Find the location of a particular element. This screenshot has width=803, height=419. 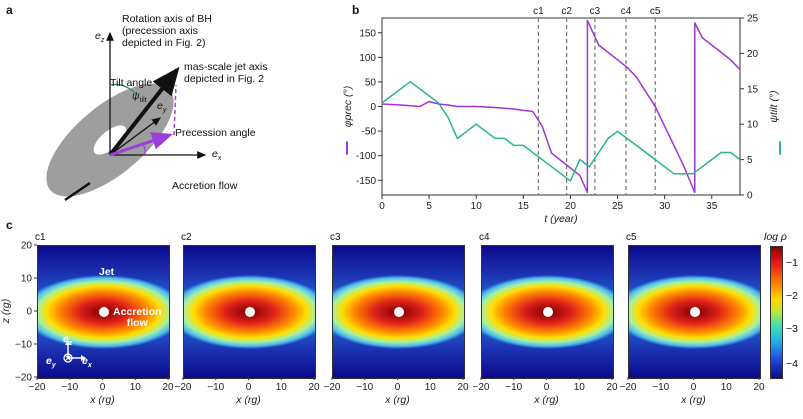

ey-label: ey is located at coordinates (162, 107).